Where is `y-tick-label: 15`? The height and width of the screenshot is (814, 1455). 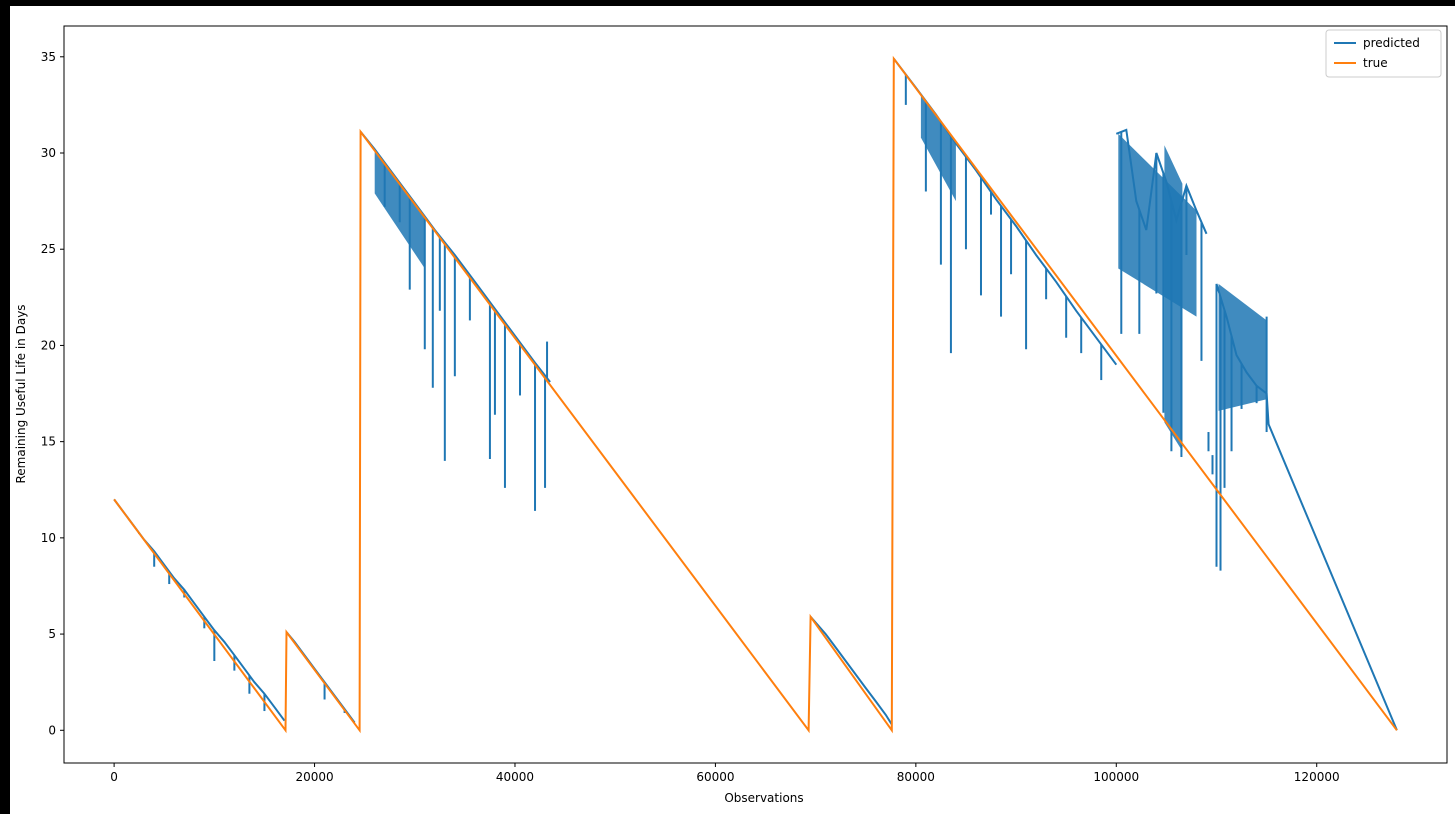
y-tick-label: 15 is located at coordinates (48, 442).